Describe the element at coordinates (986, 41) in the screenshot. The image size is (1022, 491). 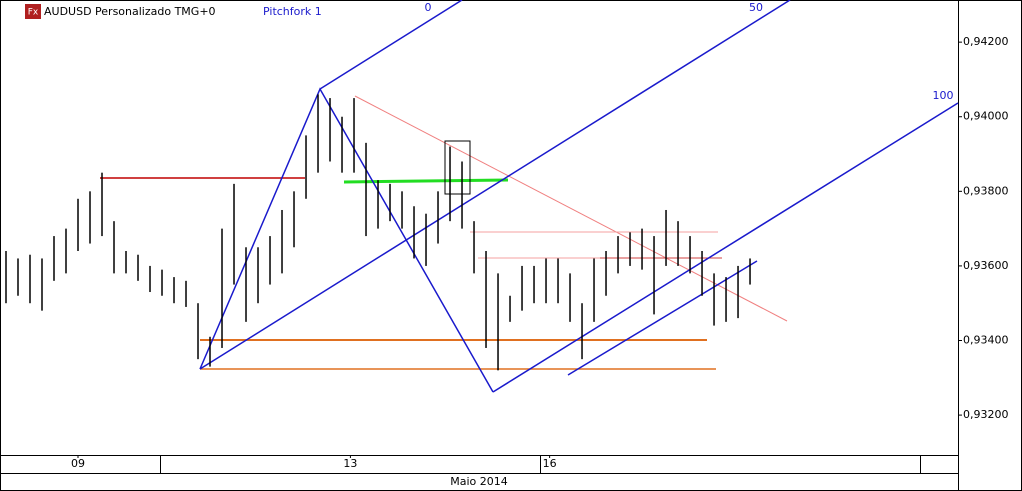
I see `y-tick-label: 0,94200` at that location.